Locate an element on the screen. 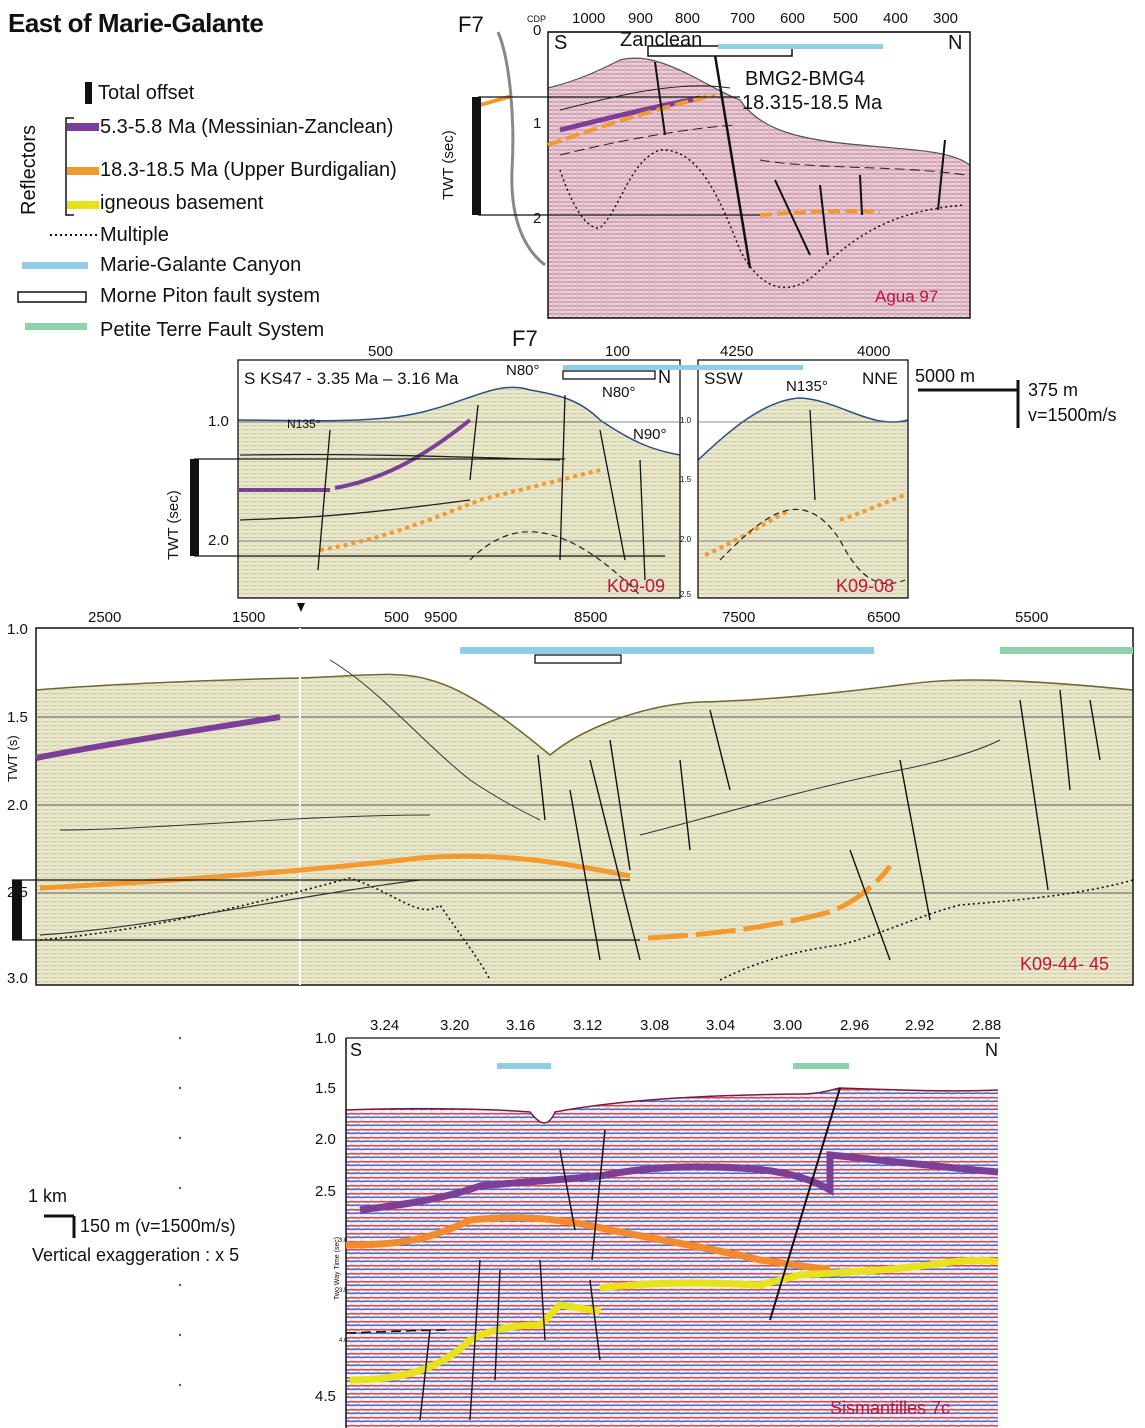 This screenshot has height=1428, width=1145. p4-tick-3-00: 3.00 is located at coordinates (788, 1025).